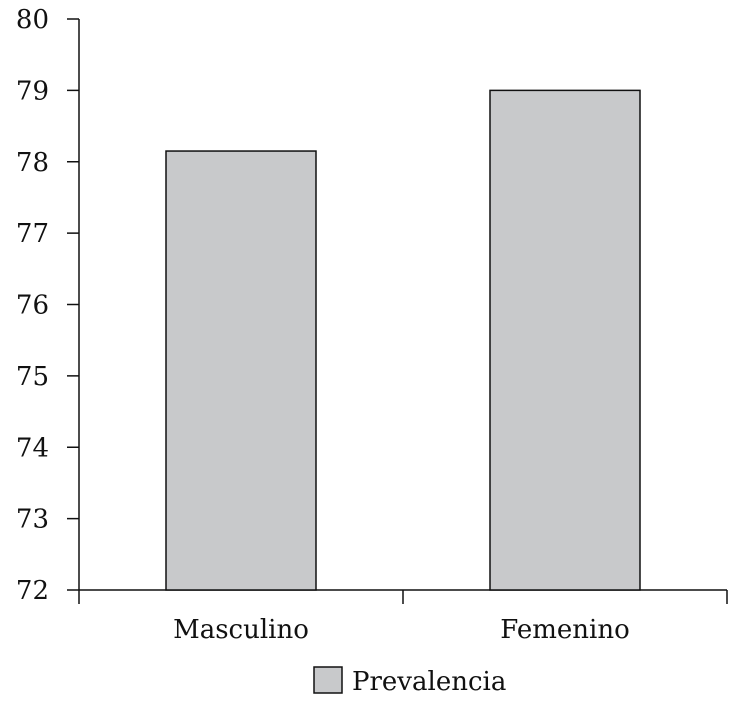 The height and width of the screenshot is (702, 730). Describe the element at coordinates (32, 20) in the screenshot. I see `y-tick-label: 80` at that location.